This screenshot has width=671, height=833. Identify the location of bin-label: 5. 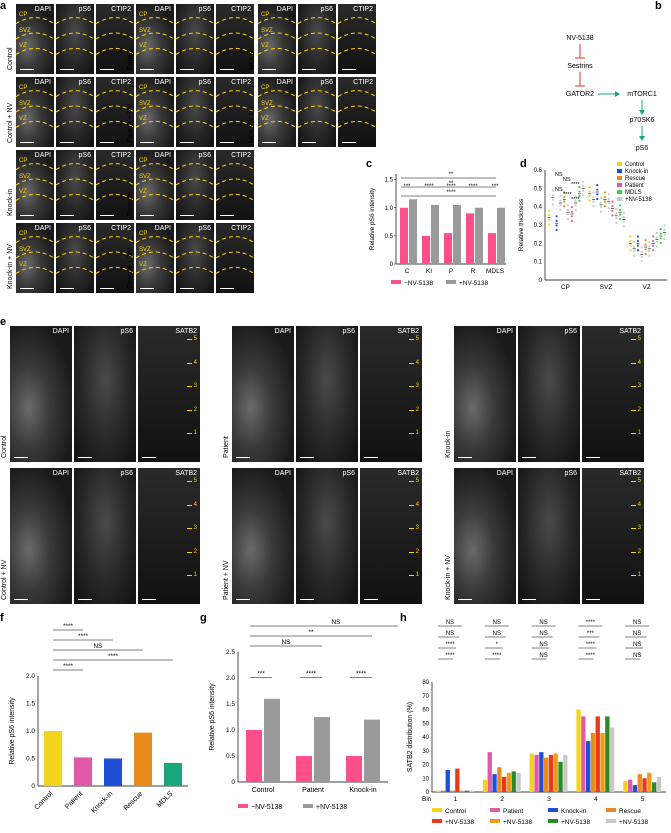
(639, 339).